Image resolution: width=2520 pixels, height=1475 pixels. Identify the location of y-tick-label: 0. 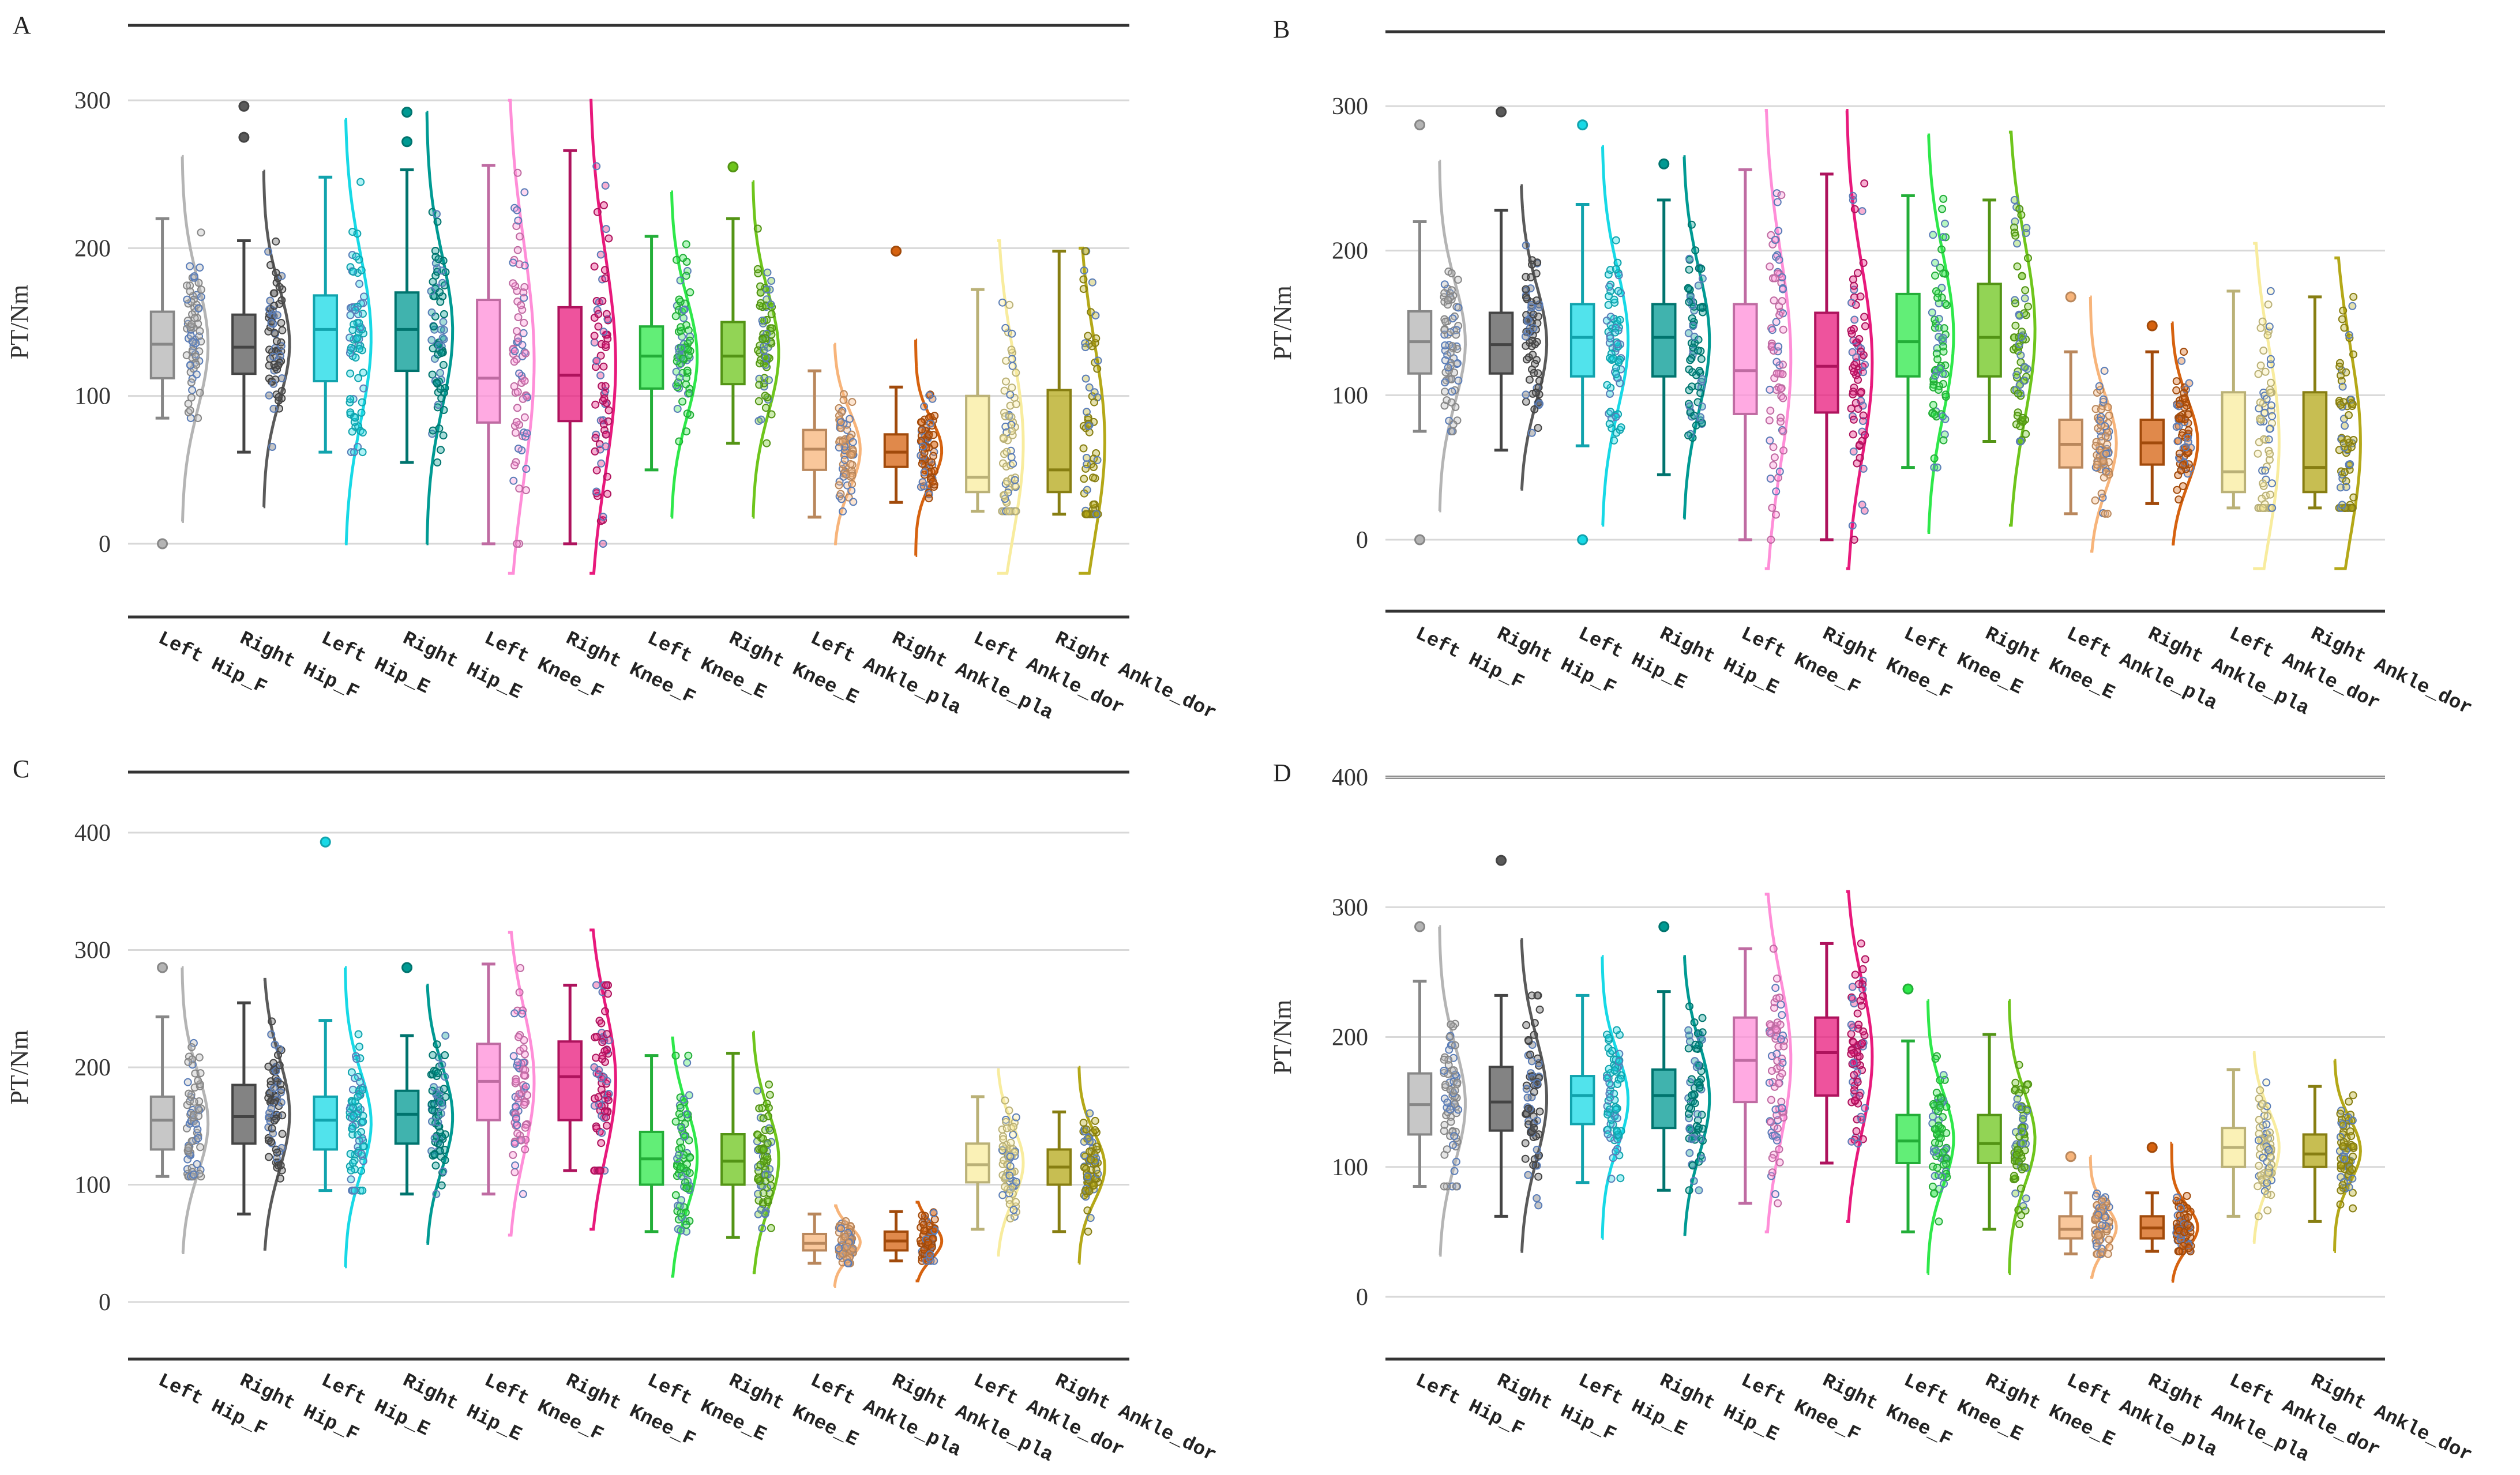
(1362, 1297).